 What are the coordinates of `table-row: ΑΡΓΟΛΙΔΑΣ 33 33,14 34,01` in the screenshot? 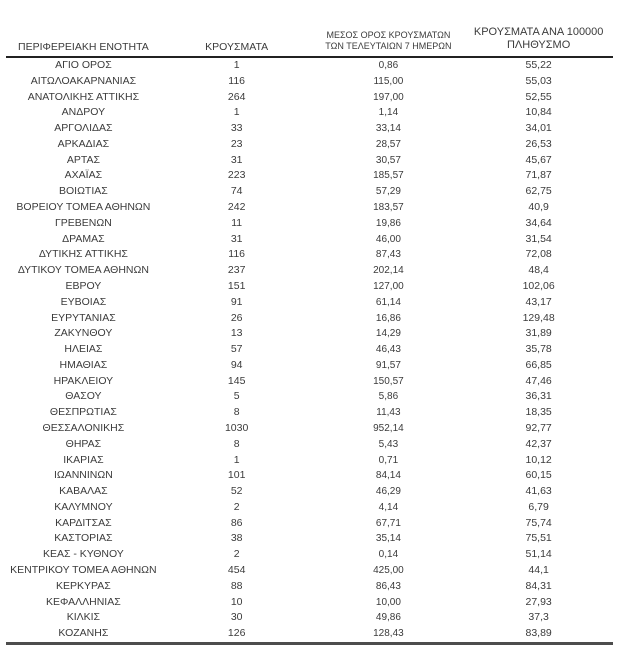 It's located at (309, 129).